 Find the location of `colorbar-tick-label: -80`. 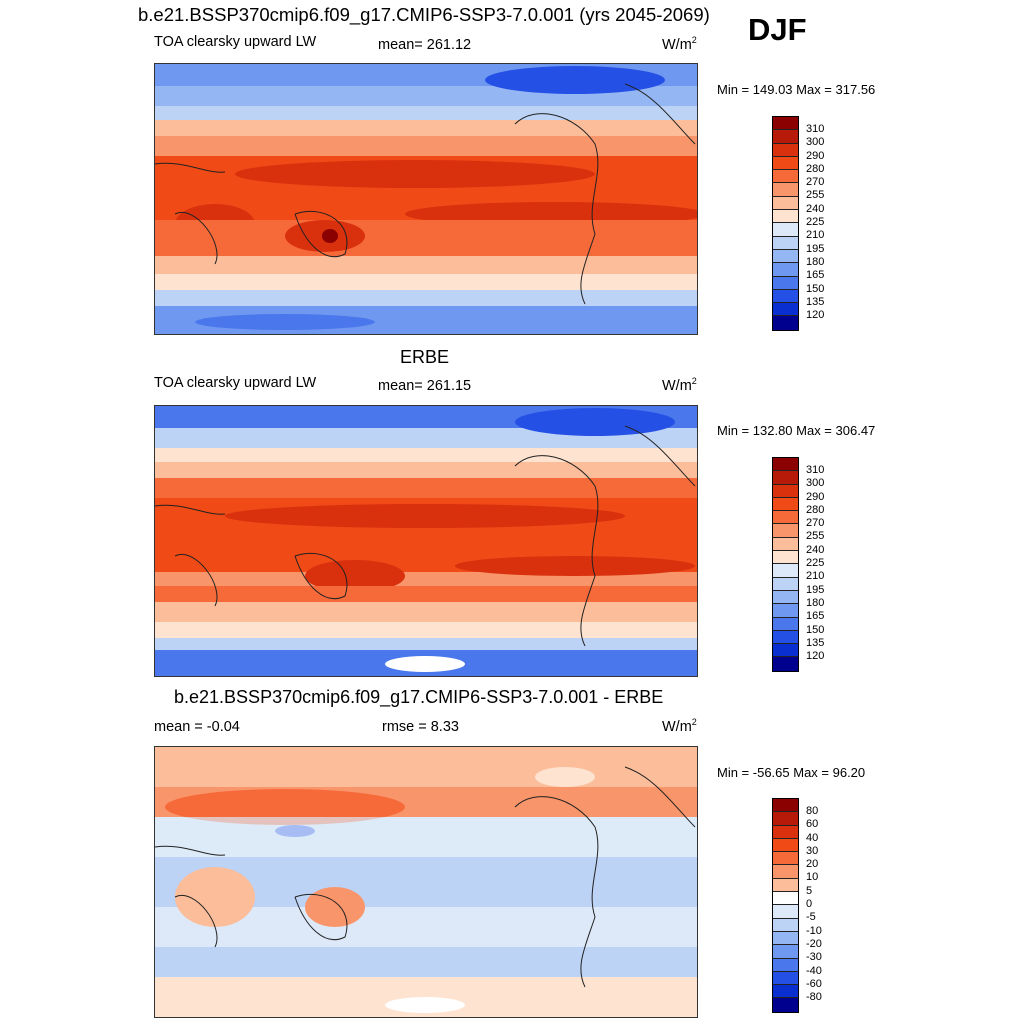

colorbar-tick-label: -80 is located at coordinates (814, 997).